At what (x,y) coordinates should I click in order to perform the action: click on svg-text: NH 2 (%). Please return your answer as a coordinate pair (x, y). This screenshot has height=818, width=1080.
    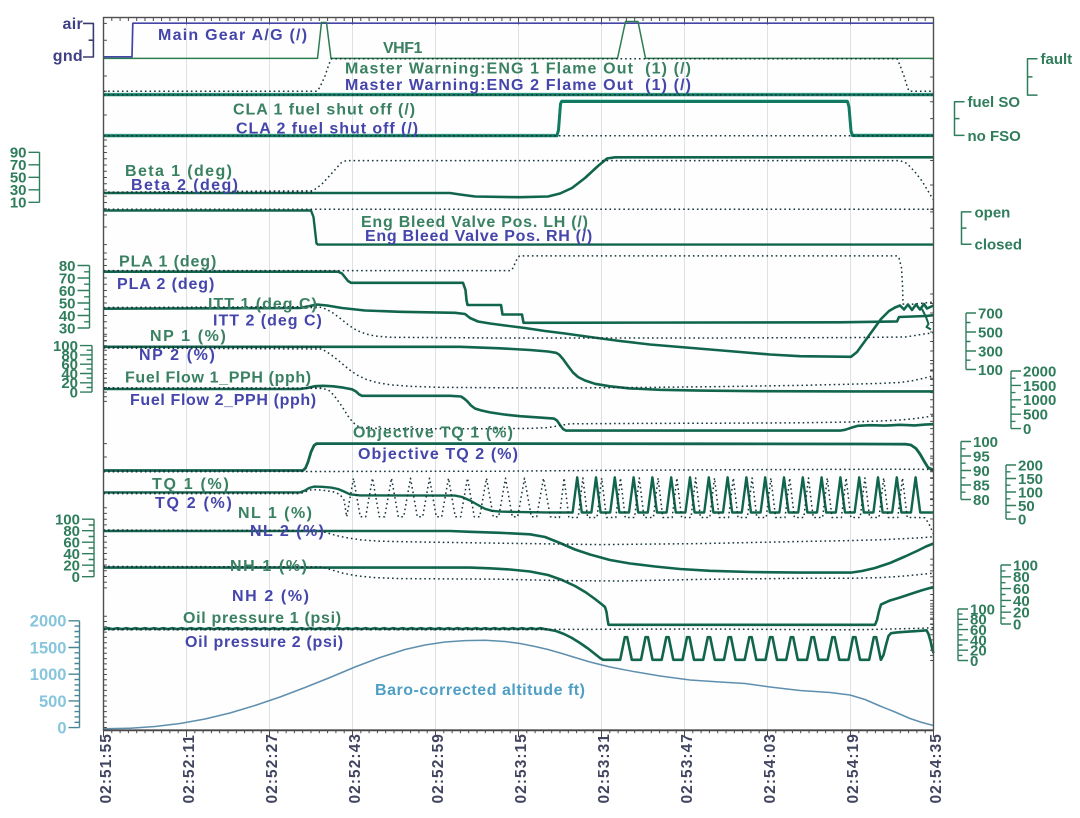
    Looking at the image, I should click on (271, 596).